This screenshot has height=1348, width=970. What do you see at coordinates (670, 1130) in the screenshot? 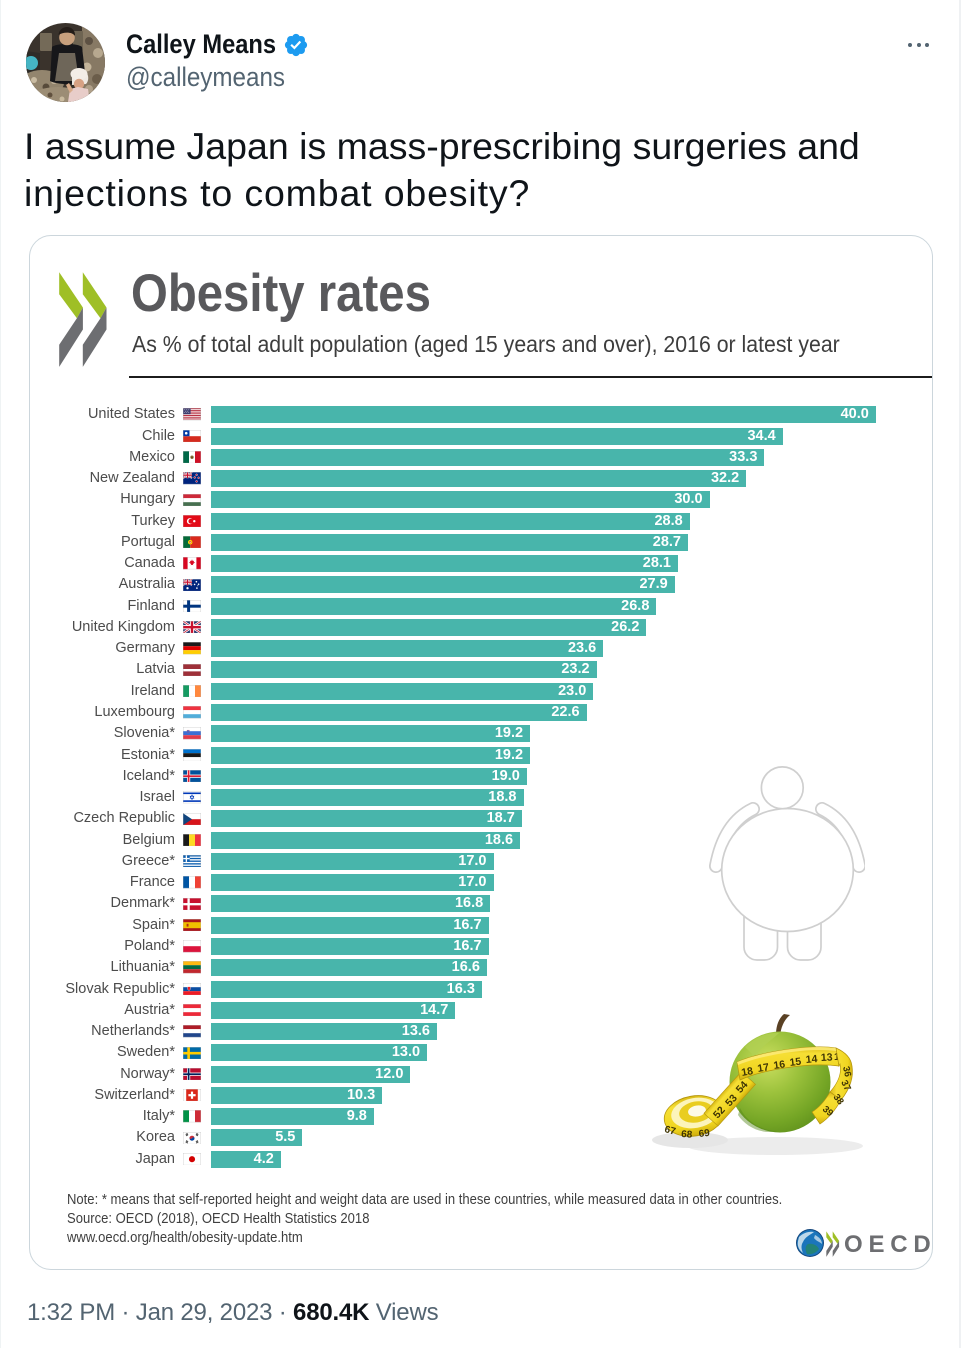
I see `svg-text: 67` at bounding box center [670, 1130].